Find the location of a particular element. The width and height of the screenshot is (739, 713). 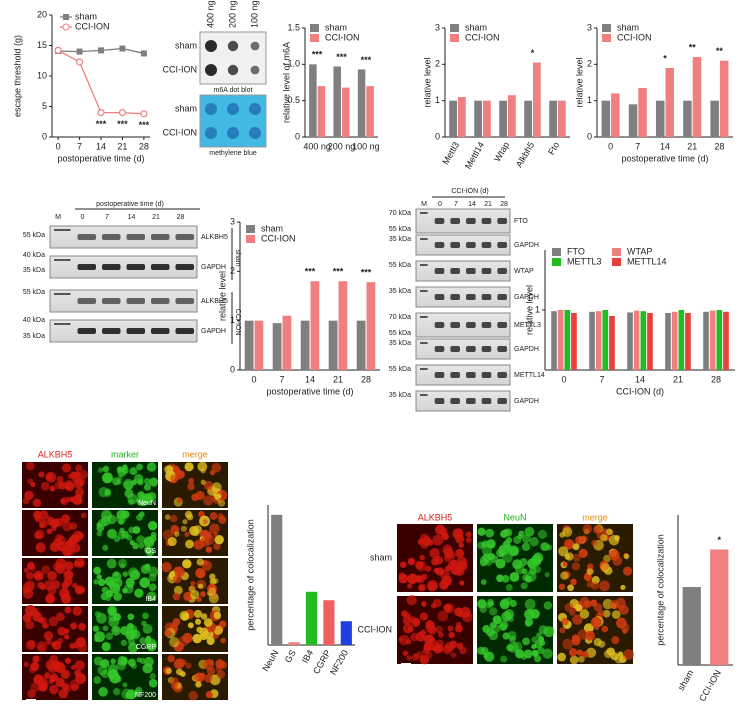

legend-label: WTAP is located at coordinates (639, 251).